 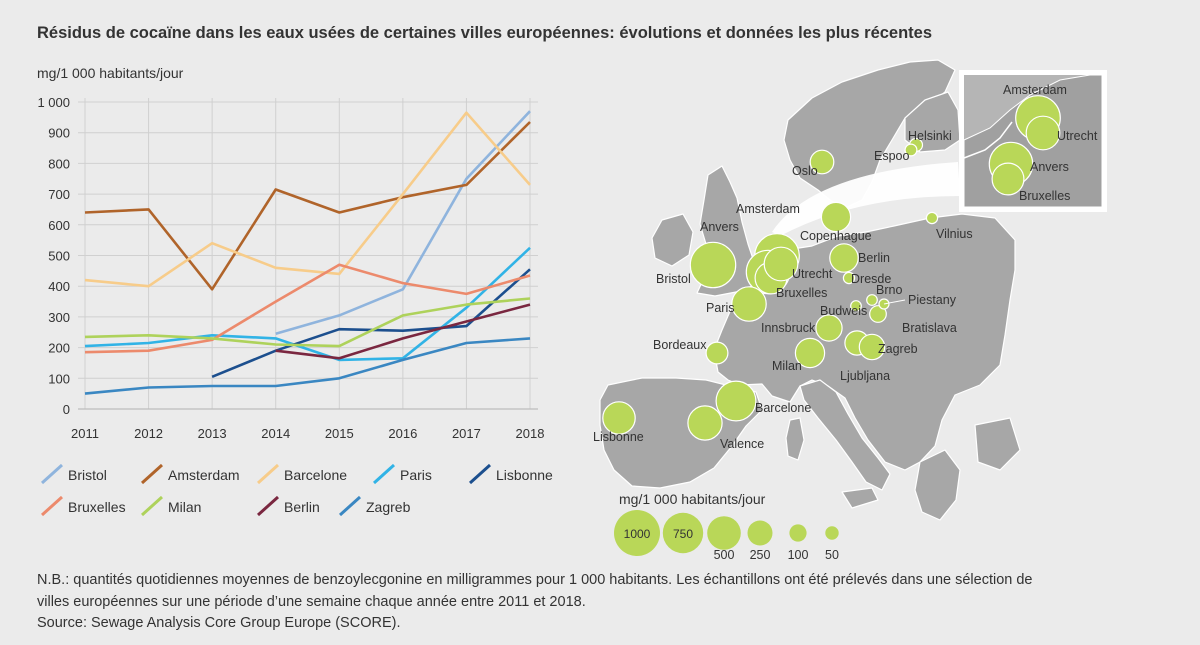 I want to click on land-sardinia, so click(x=795, y=439).